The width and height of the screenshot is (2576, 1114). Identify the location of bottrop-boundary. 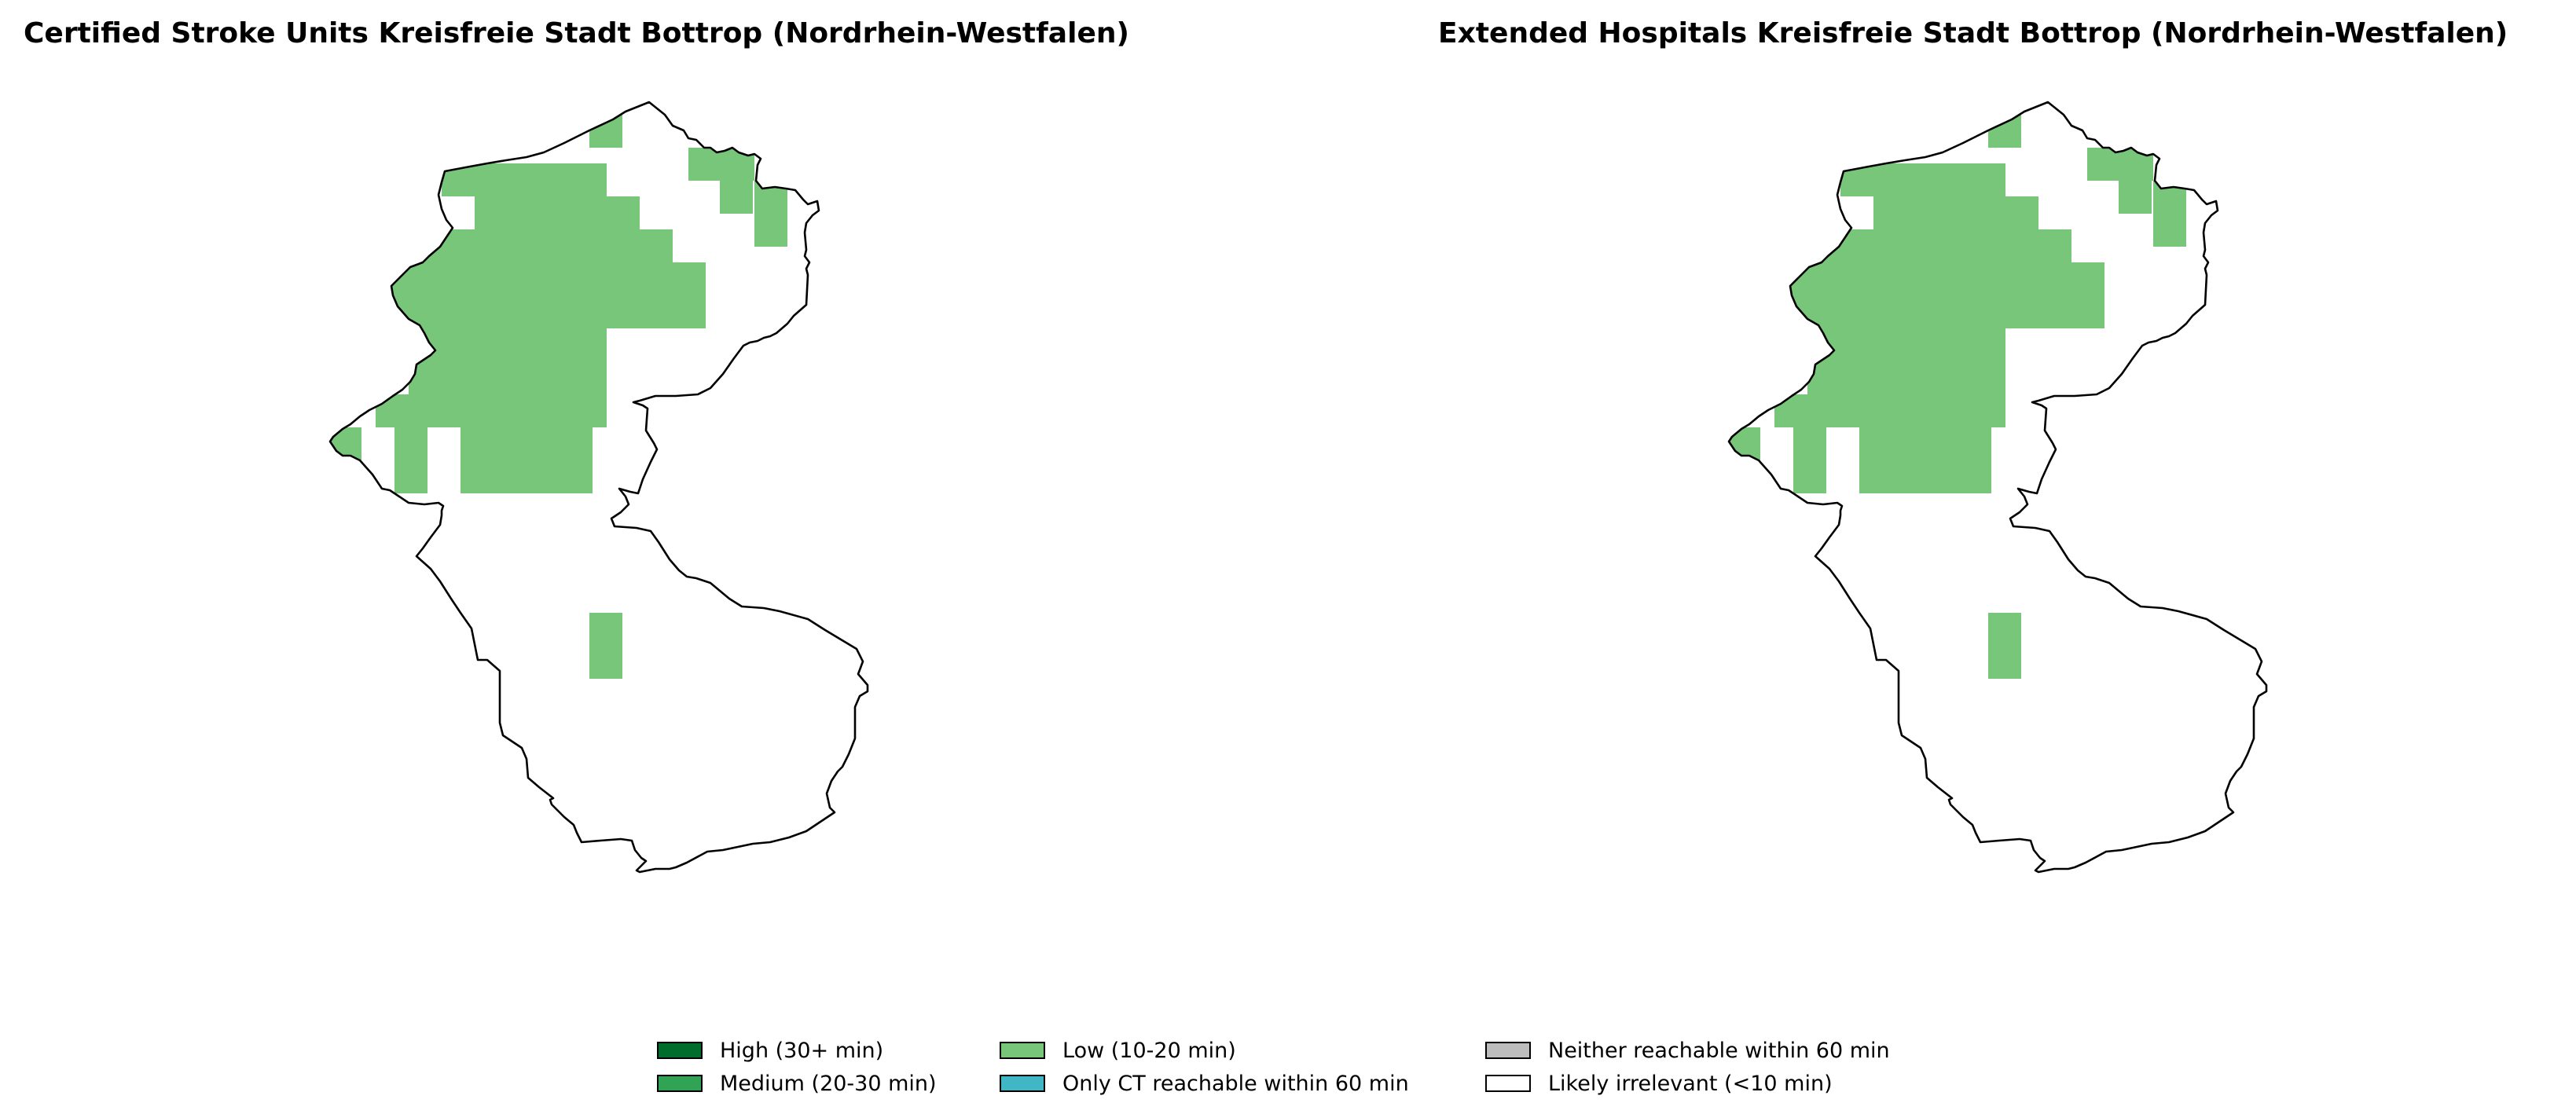
(598, 487).